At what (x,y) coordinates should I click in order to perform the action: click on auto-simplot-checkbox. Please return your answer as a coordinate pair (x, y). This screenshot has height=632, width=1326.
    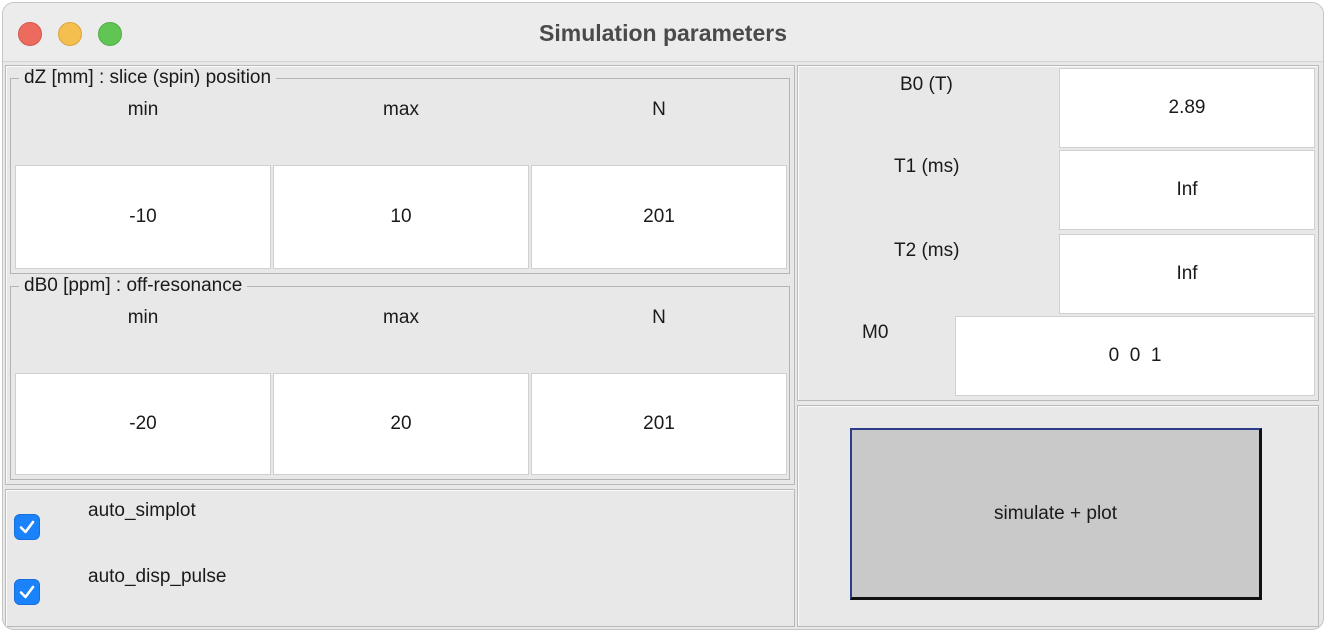
    Looking at the image, I should click on (27, 527).